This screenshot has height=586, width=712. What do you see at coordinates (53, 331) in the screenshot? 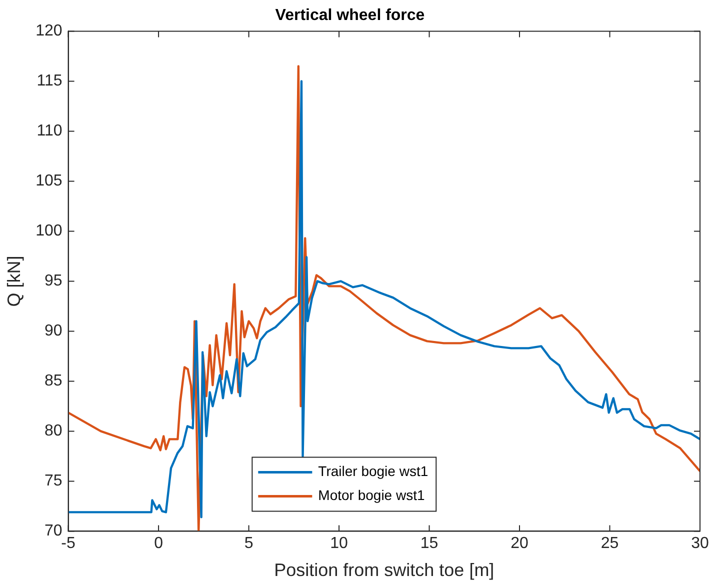
I see `y-tick-label: 90` at bounding box center [53, 331].